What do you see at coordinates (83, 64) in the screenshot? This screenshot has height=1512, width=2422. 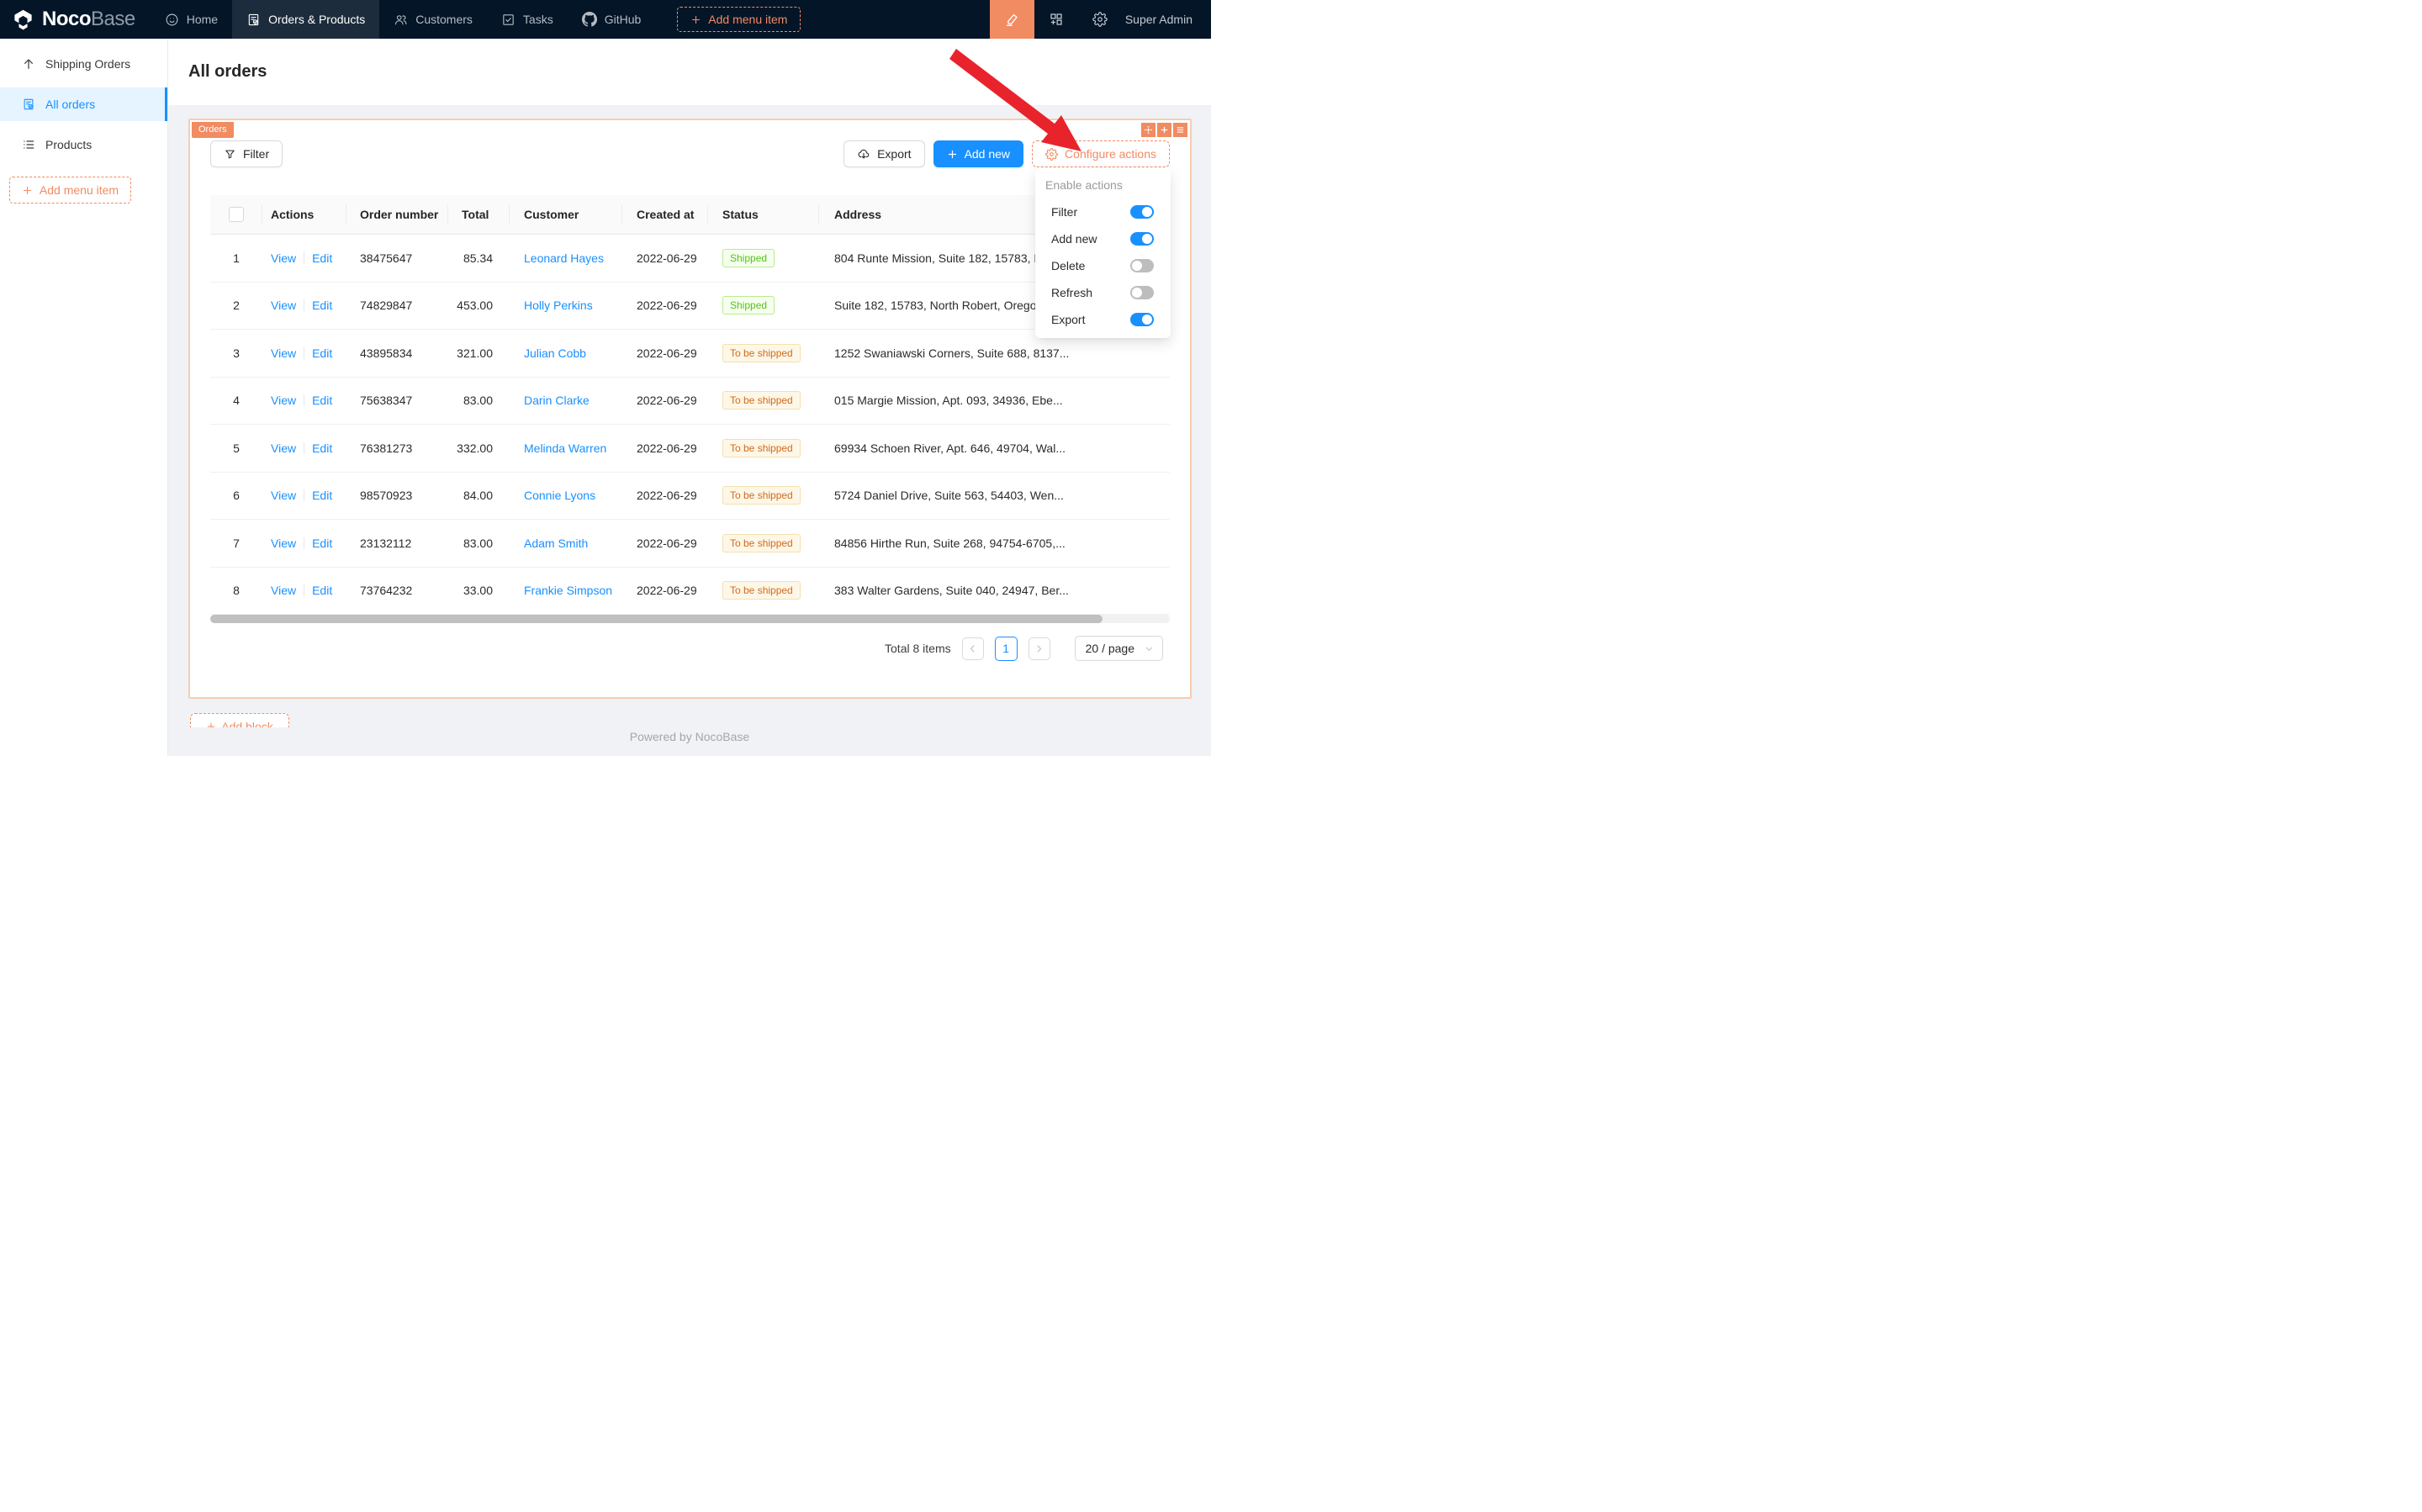 I see `sidebar-item-shipping-orders: Shipping Orders` at bounding box center [83, 64].